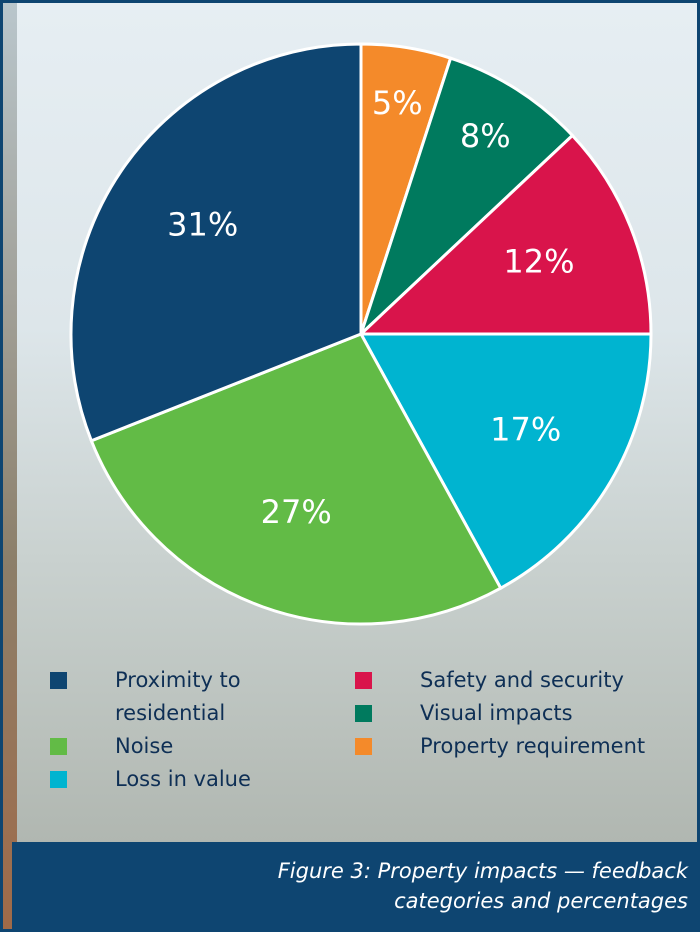 The height and width of the screenshot is (932, 700). I want to click on legend-item: Property requirement, so click(517, 746).